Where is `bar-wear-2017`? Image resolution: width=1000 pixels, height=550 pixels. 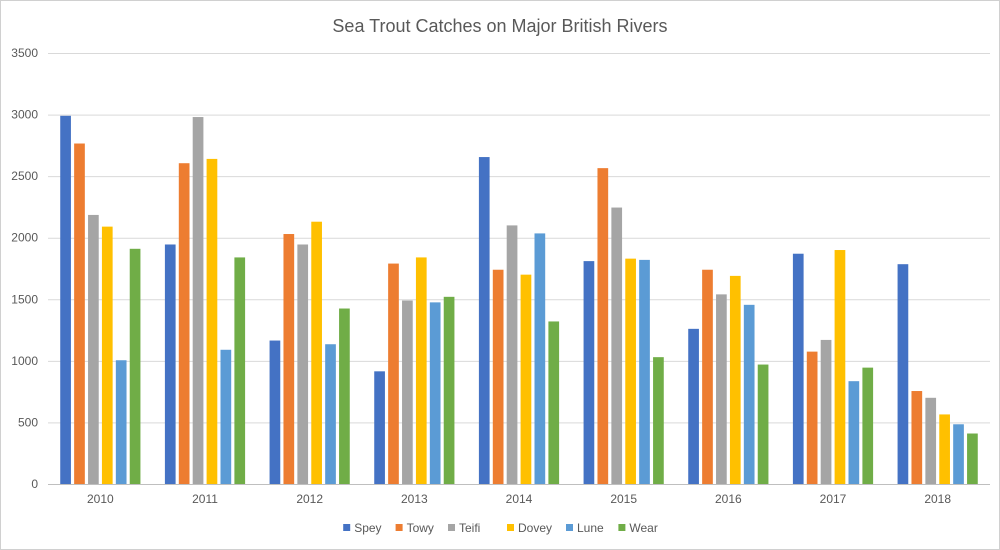 bar-wear-2017 is located at coordinates (868, 425).